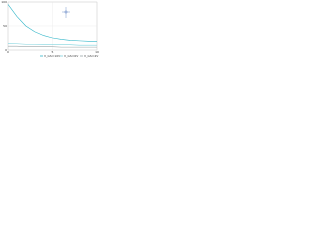 This screenshot has height=240, width=320. Describe the element at coordinates (71, 56) in the screenshot. I see `legend-label: V_GS=6V` at that location.